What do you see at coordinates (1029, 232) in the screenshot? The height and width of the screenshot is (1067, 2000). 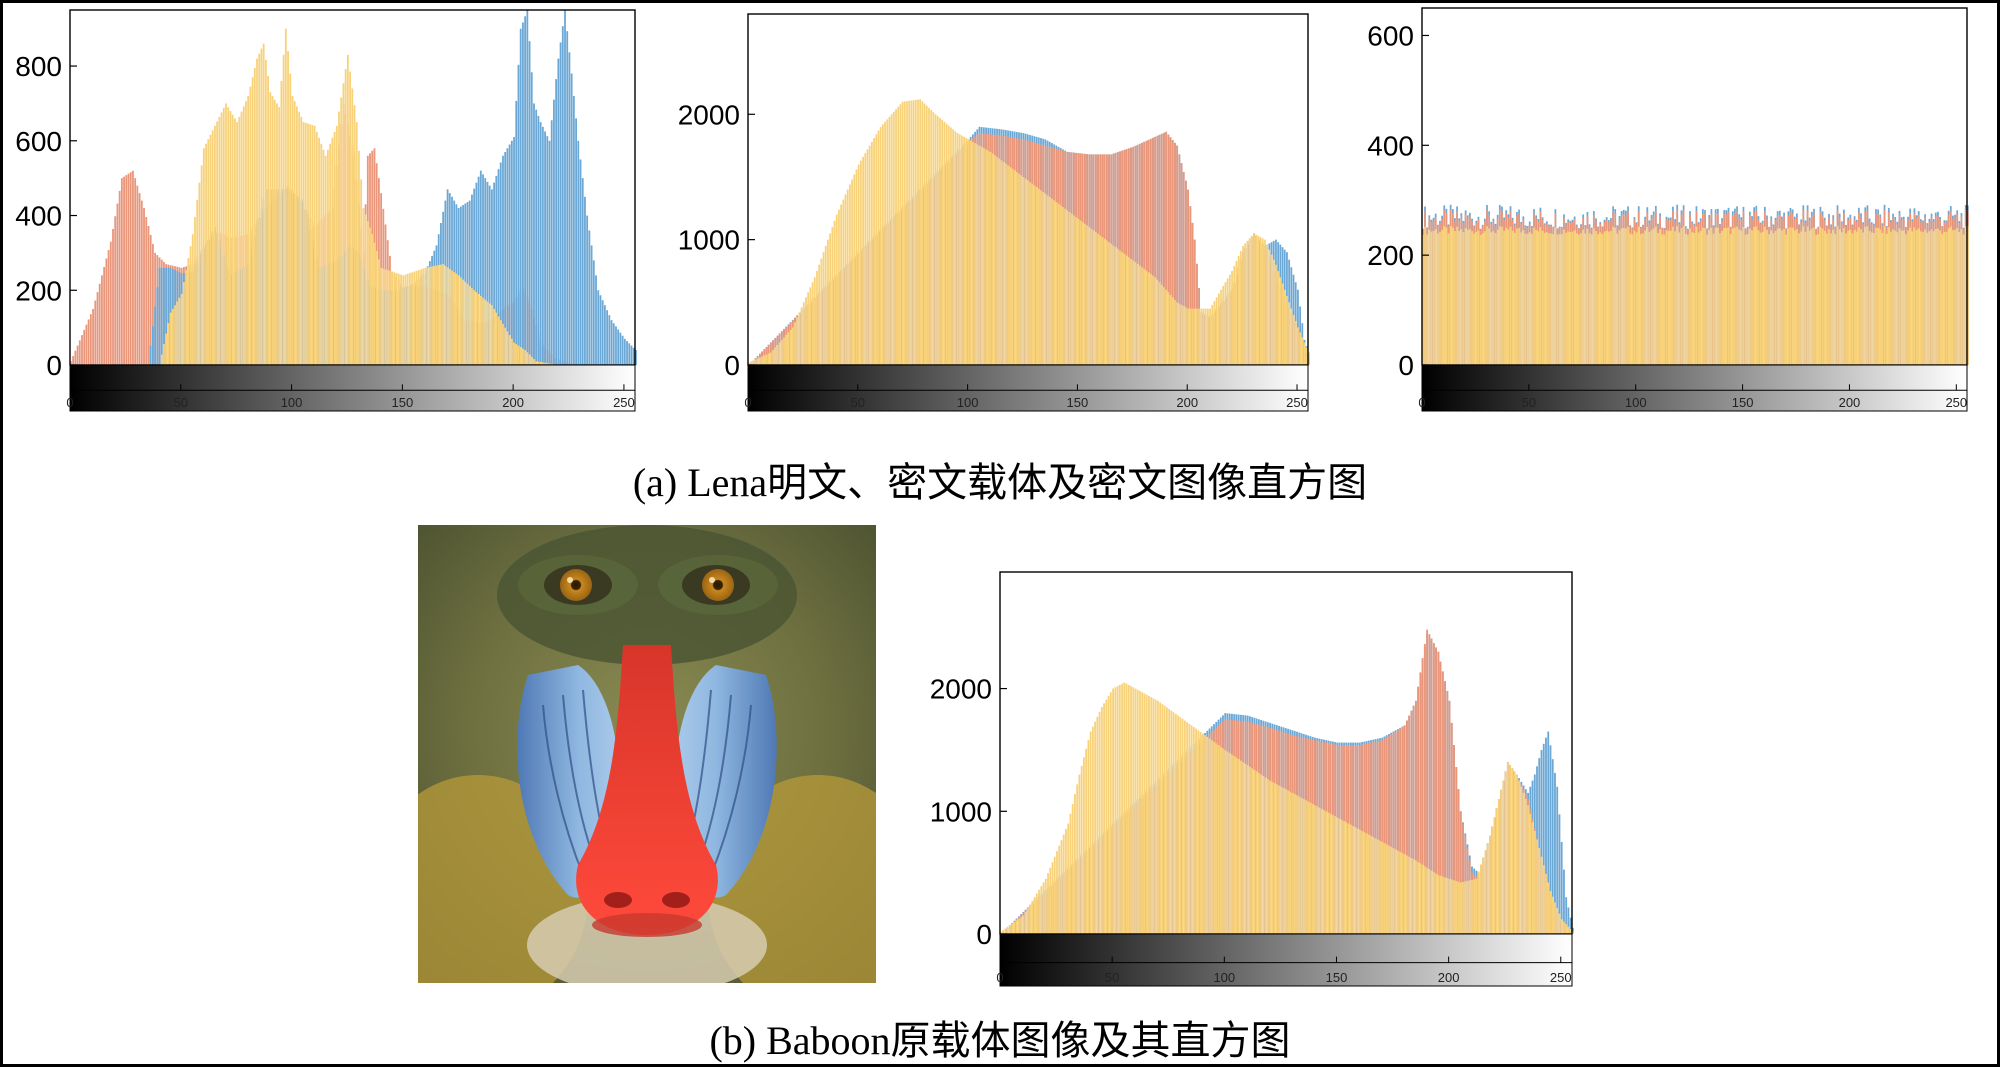 I see `series-yellow` at bounding box center [1029, 232].